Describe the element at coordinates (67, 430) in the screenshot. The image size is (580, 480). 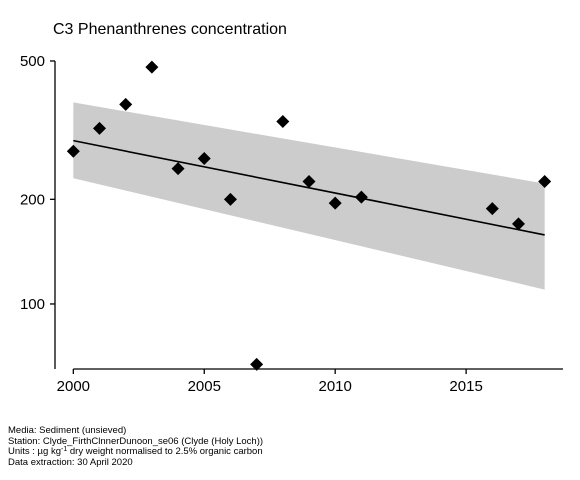
I see `footer-media: Media: Sediment (unsieved)` at that location.